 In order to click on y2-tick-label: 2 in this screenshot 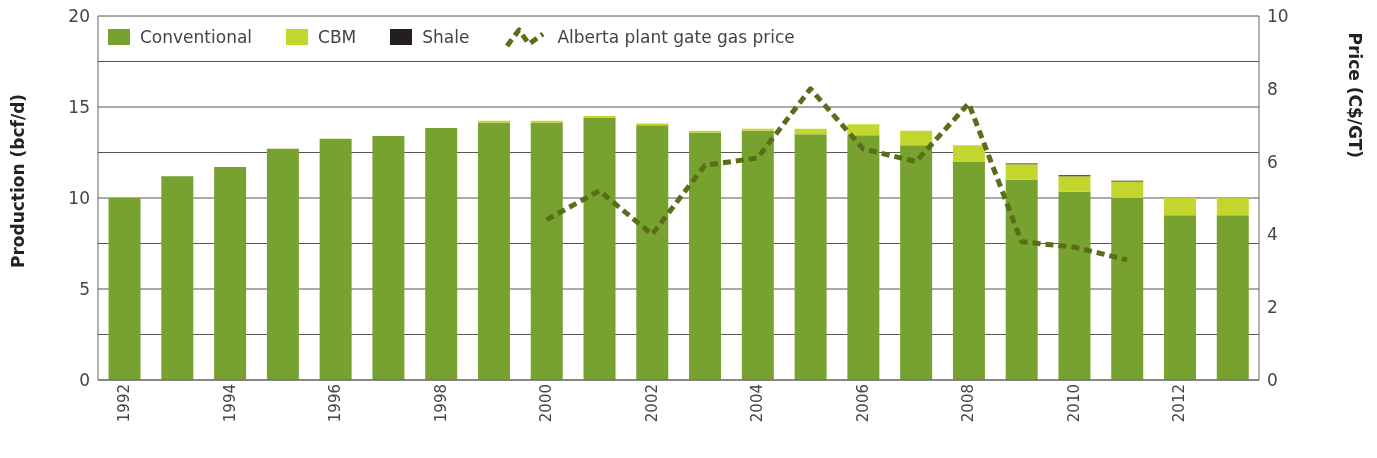, I will do `click(1272, 307)`.